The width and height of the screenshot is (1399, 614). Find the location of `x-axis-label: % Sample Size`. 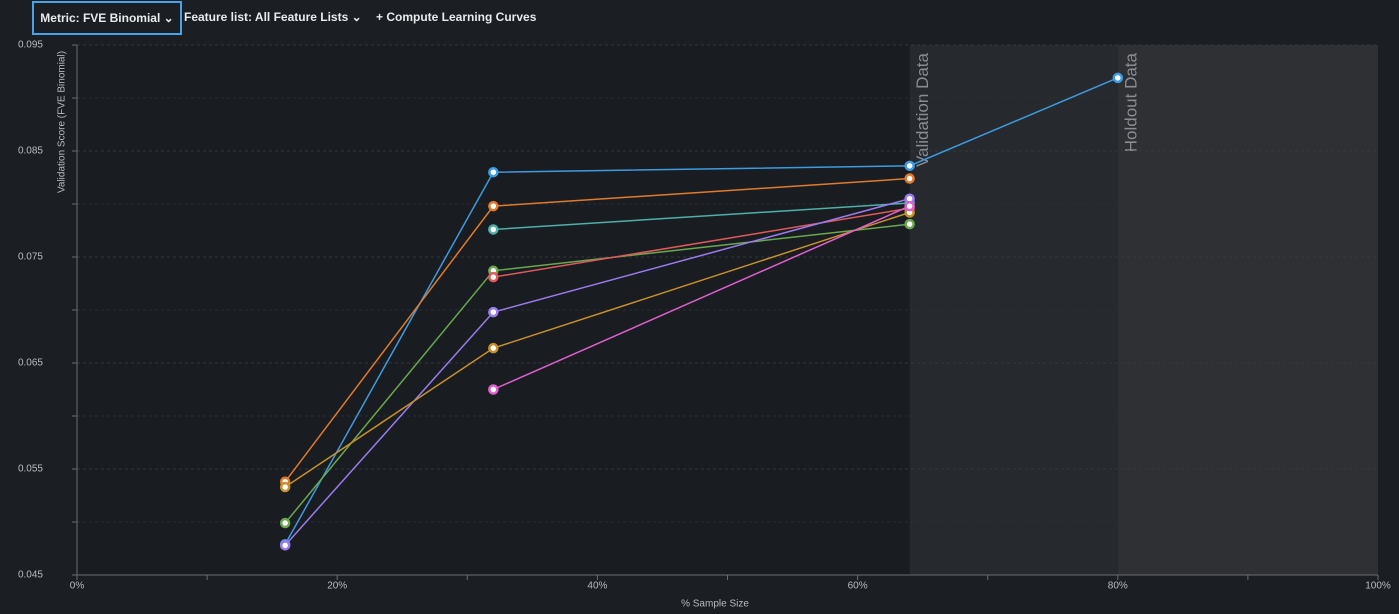

x-axis-label: % Sample Size is located at coordinates (715, 604).